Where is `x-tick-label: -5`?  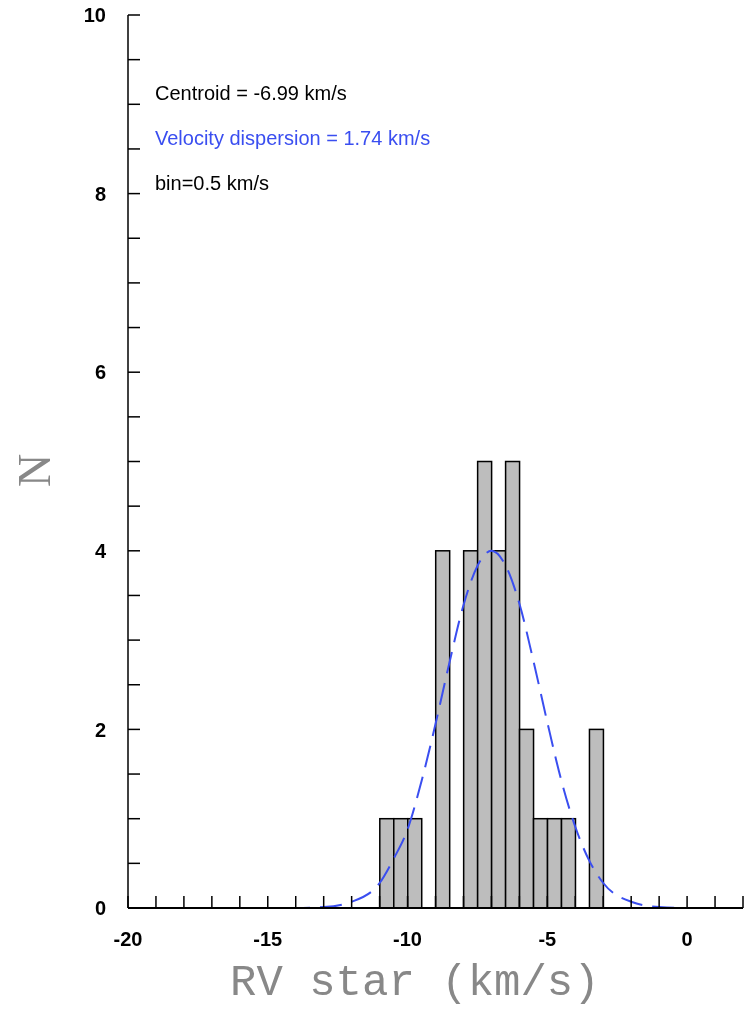 x-tick-label: -5 is located at coordinates (547, 939).